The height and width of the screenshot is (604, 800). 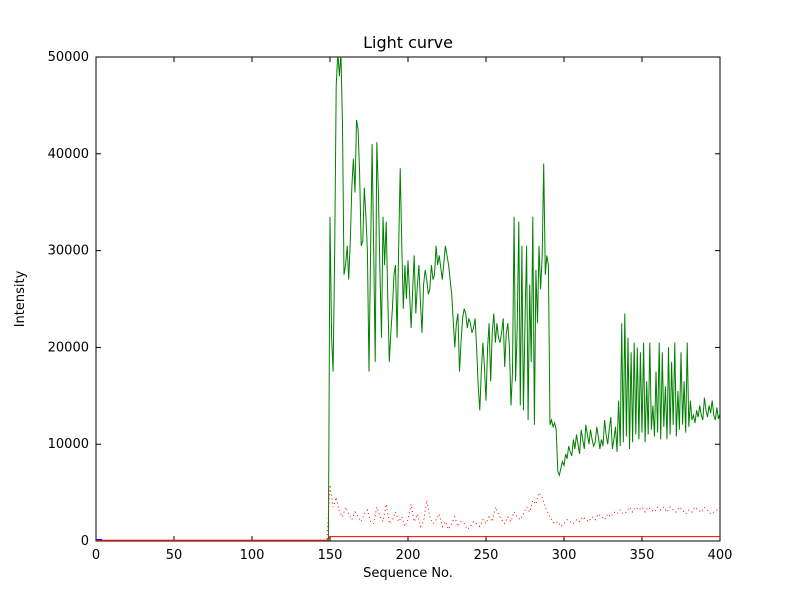 I want to click on x-tick-label: 400, so click(x=720, y=555).